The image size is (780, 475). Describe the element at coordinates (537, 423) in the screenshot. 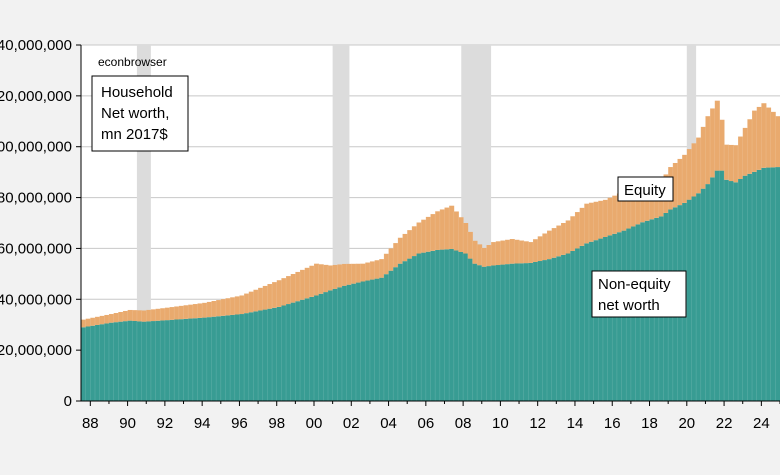

I see `x-tick-label: 12` at that location.